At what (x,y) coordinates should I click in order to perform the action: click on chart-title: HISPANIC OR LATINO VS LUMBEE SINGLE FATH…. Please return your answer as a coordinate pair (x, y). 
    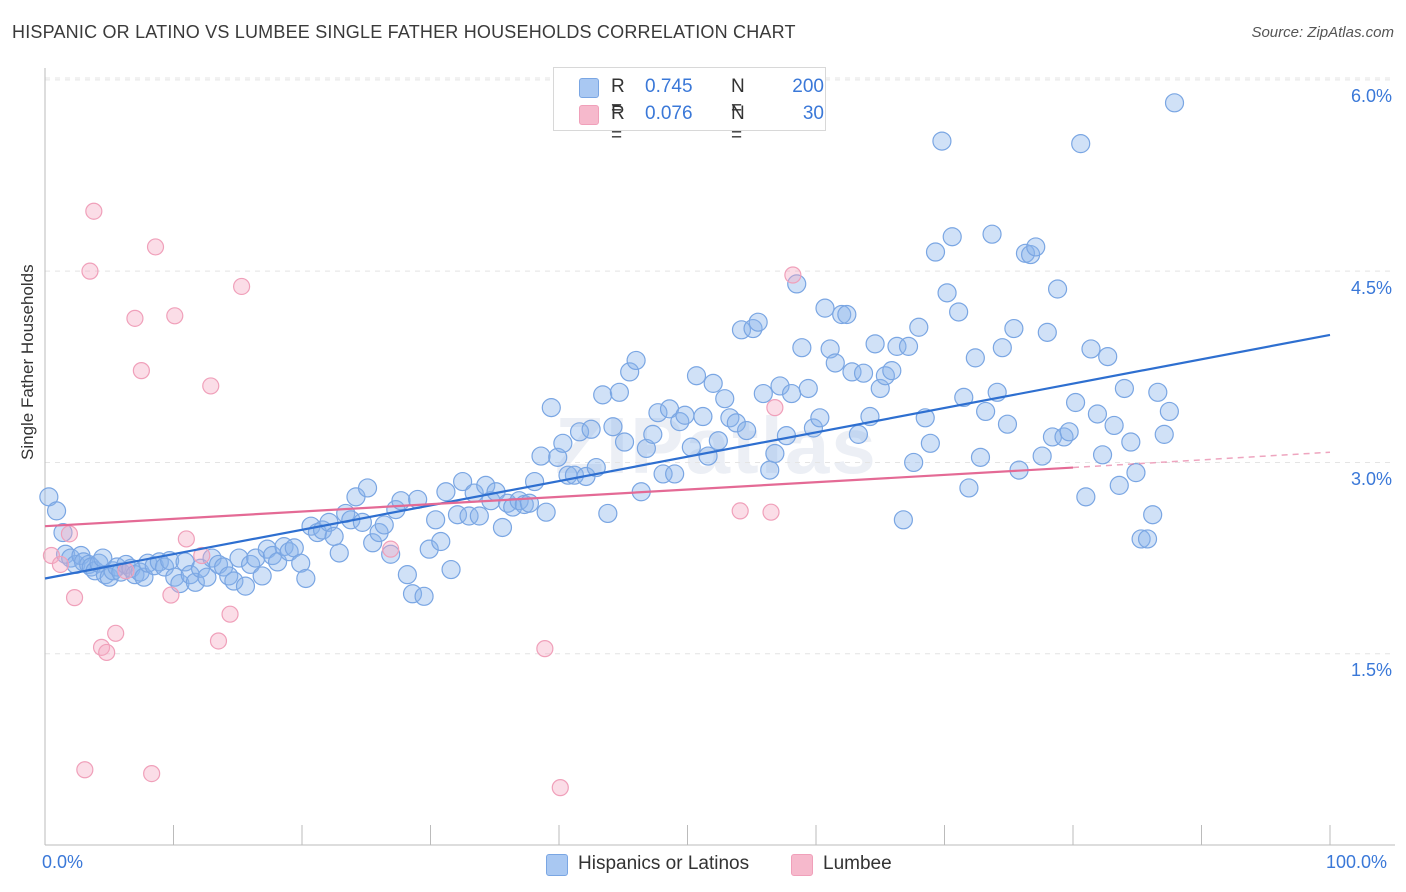
    Looking at the image, I should click on (404, 32).